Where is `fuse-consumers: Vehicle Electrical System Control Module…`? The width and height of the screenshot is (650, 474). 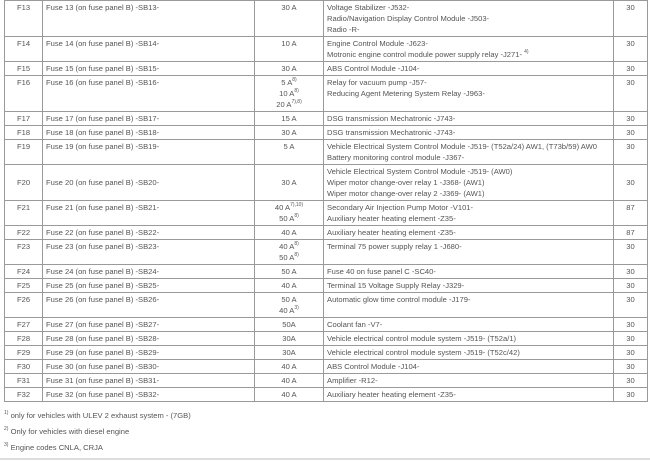 fuse-consumers: Vehicle Electrical System Control Module… is located at coordinates (468, 152).